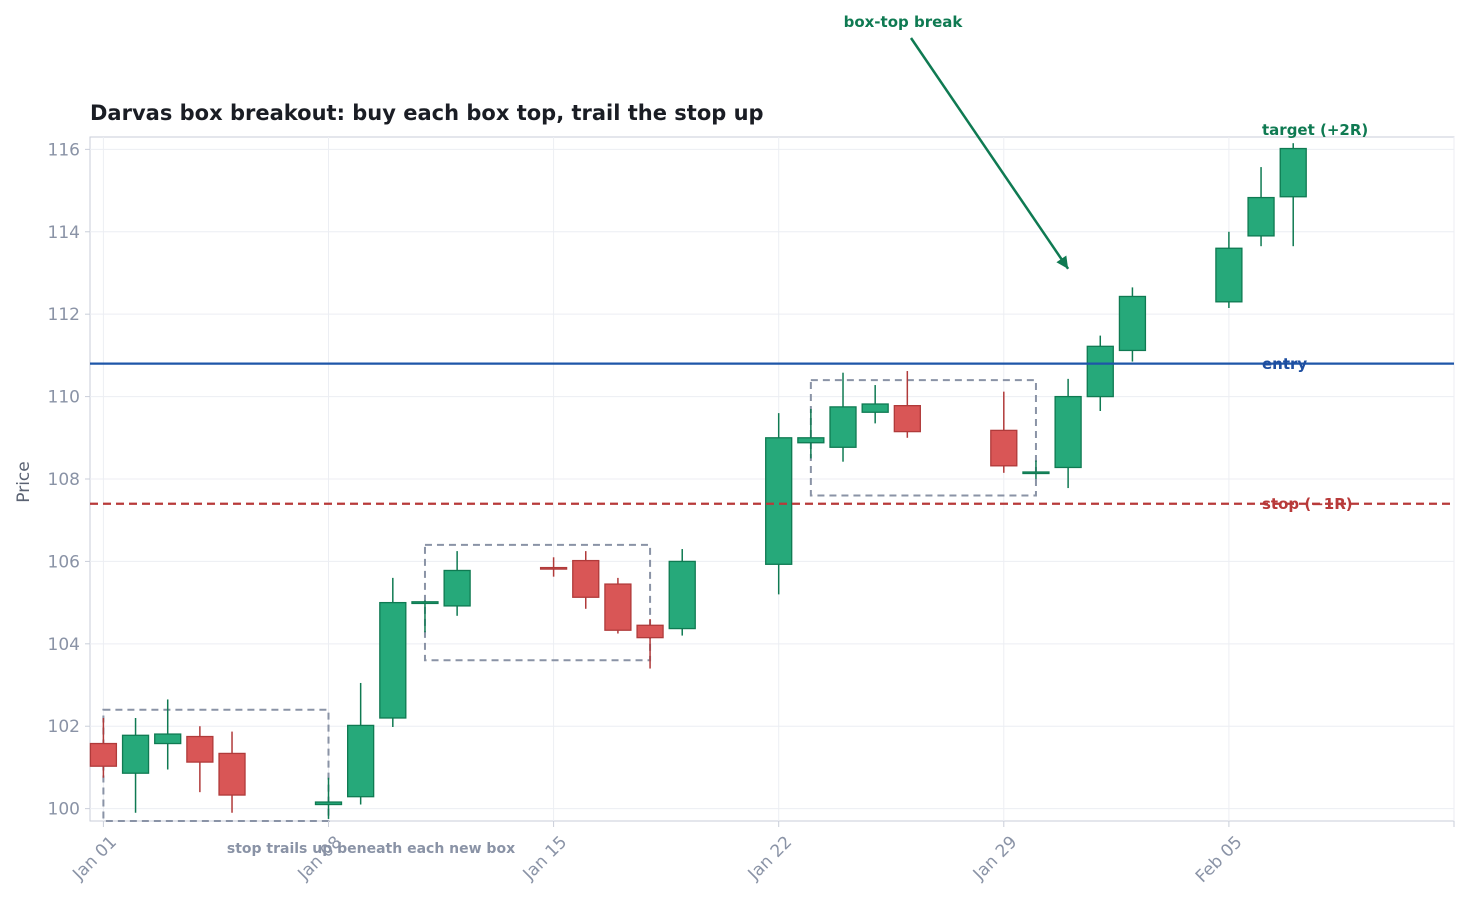 Image resolution: width=1466 pixels, height=907 pixels. Describe the element at coordinates (64, 480) in the screenshot. I see `y-tick-label: 108` at that location.